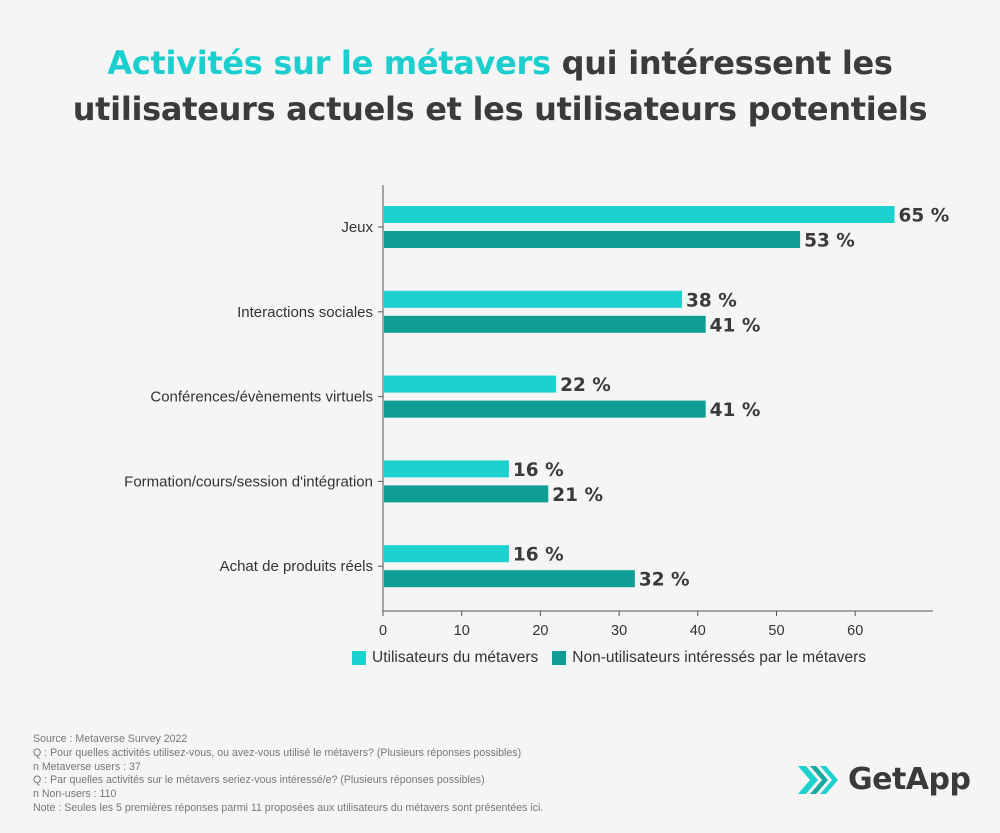  I want to click on x-tick-label: 10, so click(462, 631).